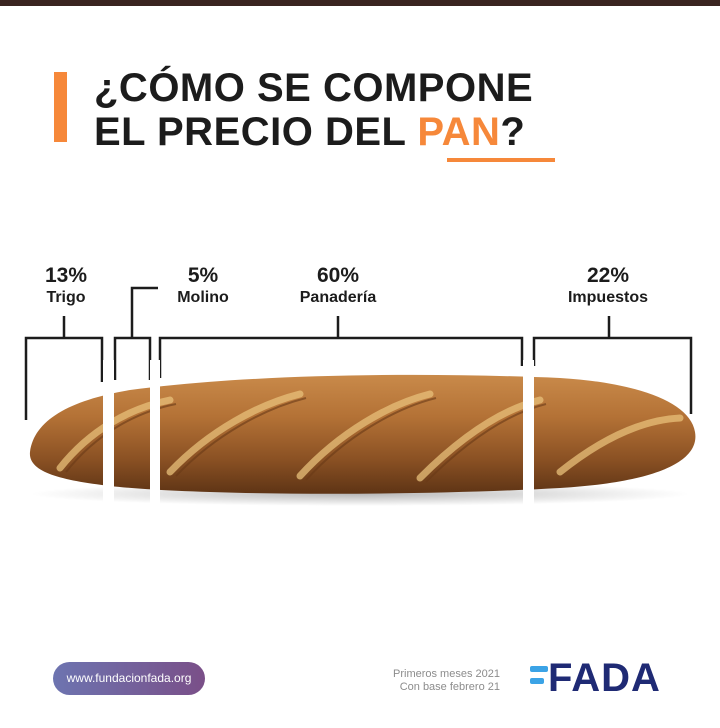 The height and width of the screenshot is (728, 720). I want to click on footnote: Primeros meses 2021 Con base febrero 21, so click(435, 681).